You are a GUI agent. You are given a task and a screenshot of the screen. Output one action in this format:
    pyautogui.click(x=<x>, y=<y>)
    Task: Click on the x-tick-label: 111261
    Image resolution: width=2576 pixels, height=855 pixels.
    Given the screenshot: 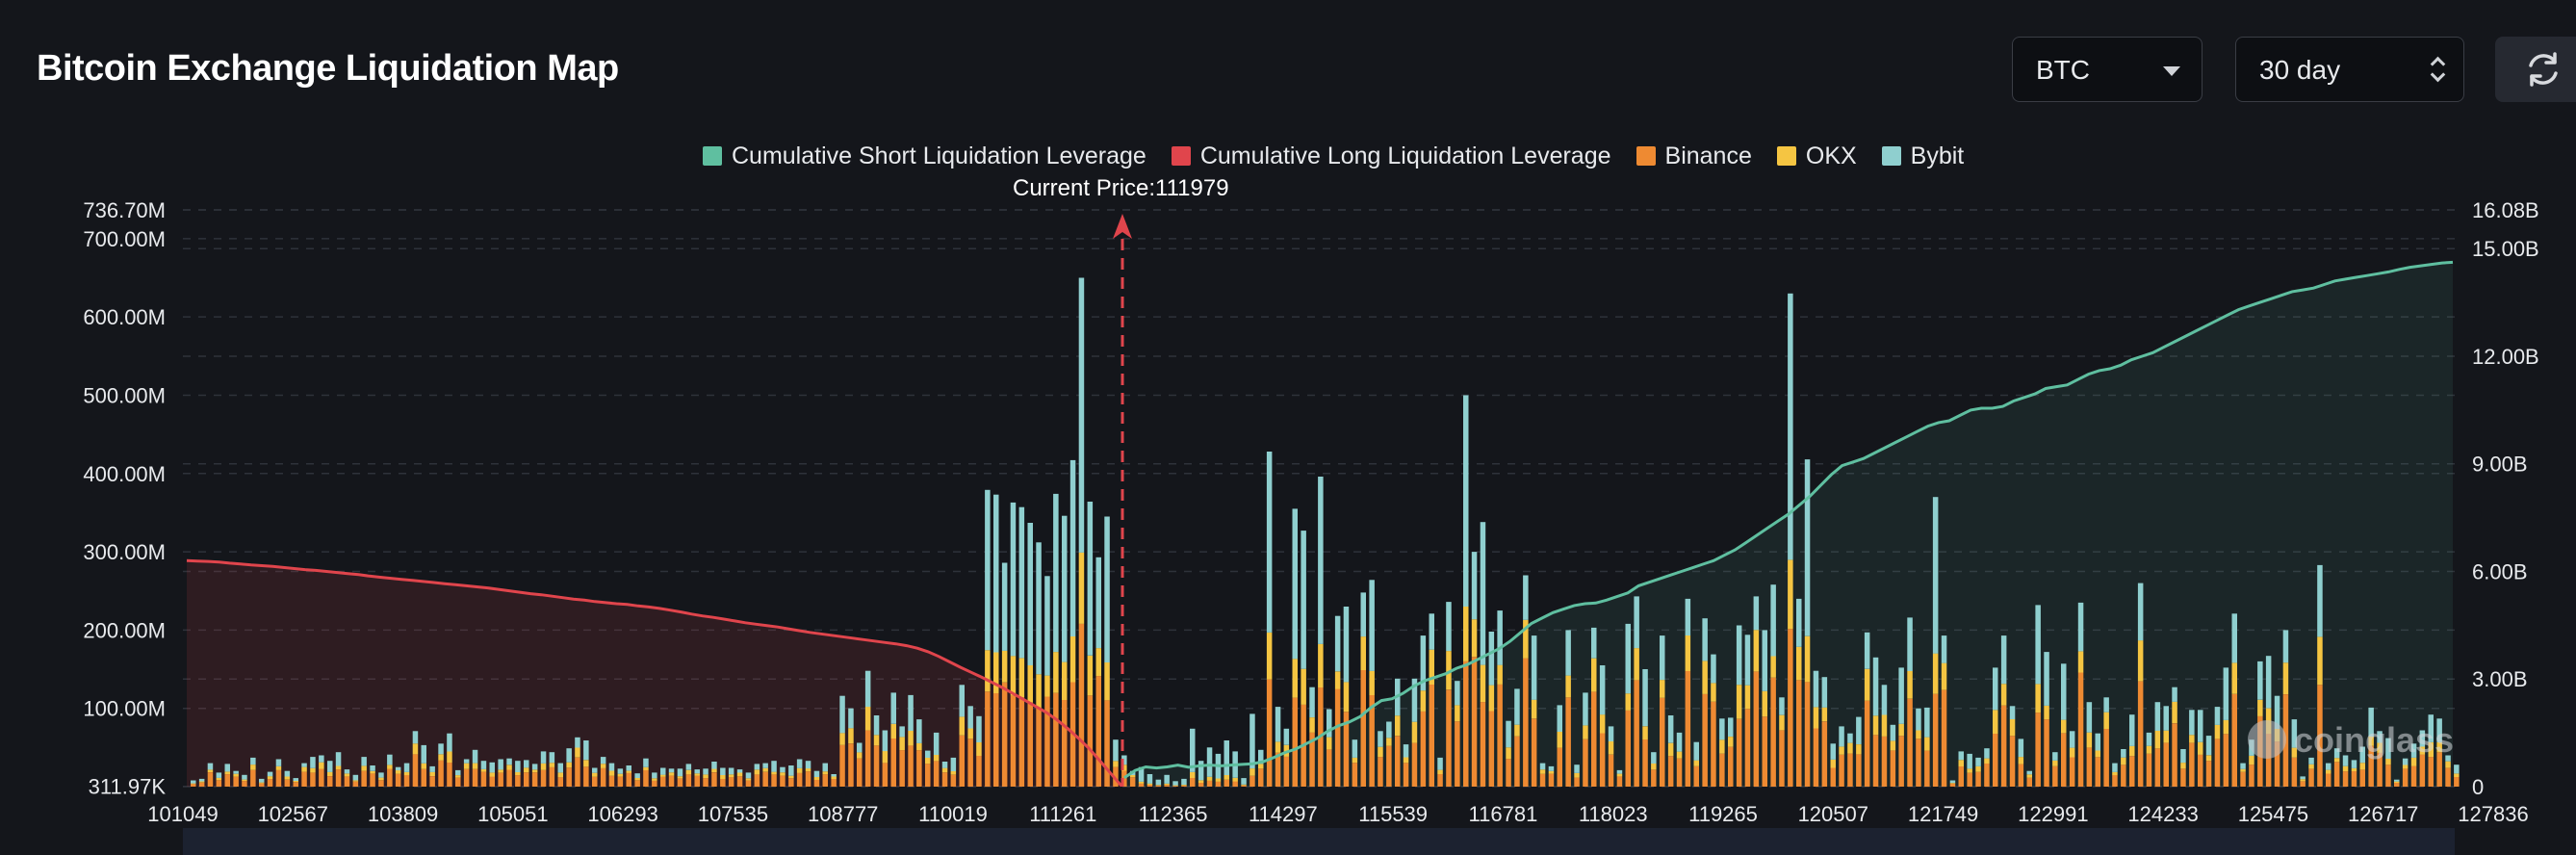 What is the action you would take?
    pyautogui.click(x=1062, y=814)
    